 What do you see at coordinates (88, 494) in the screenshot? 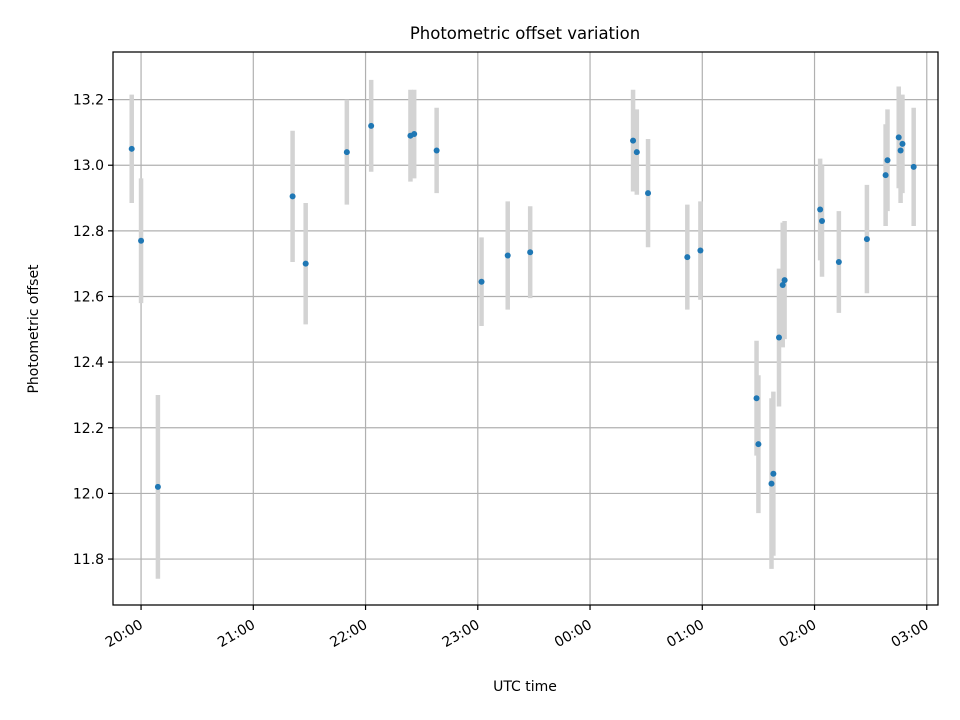
I see `y-tick-label: 12.0` at bounding box center [88, 494].